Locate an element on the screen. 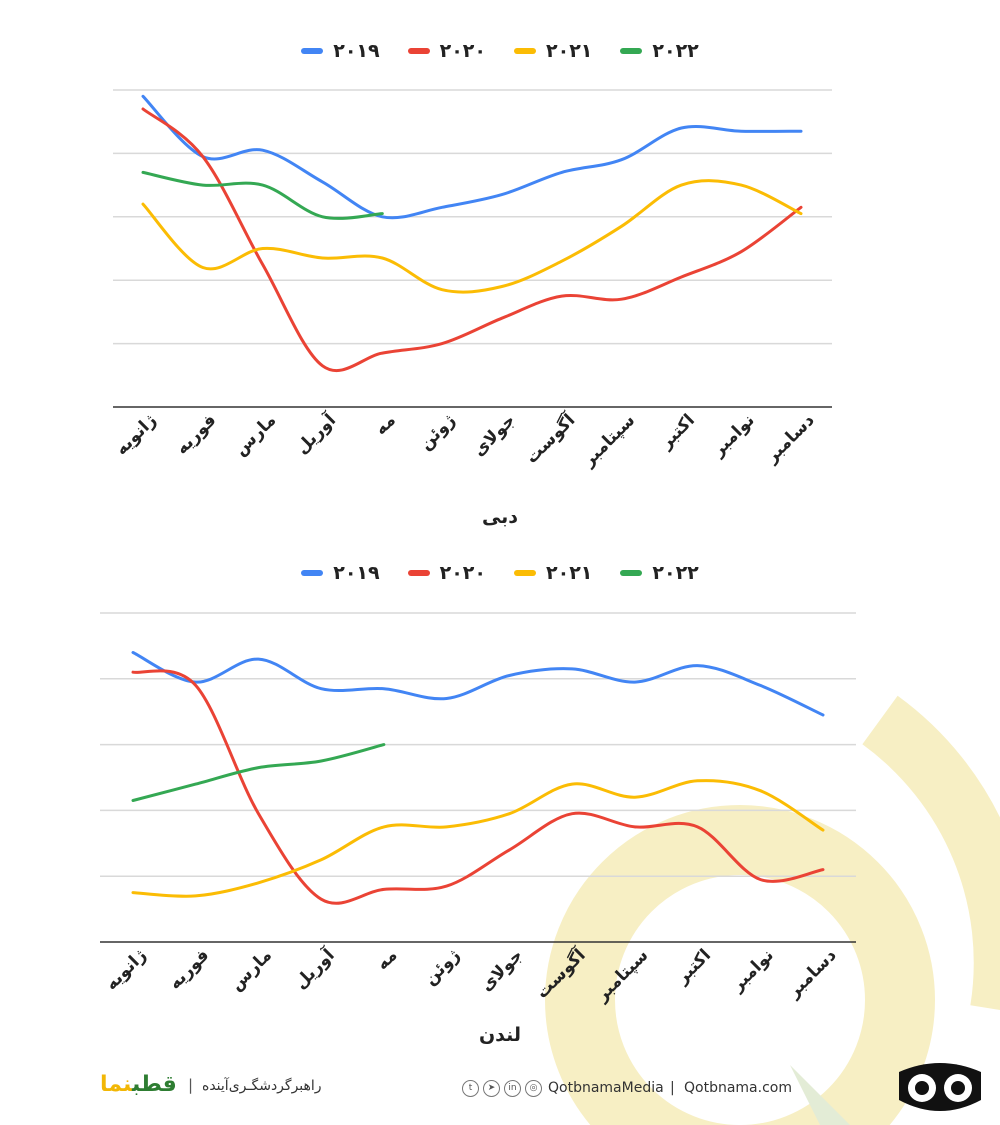 This screenshot has height=1125, width=1000. decoration-ring-outer is located at coordinates (740, 965).